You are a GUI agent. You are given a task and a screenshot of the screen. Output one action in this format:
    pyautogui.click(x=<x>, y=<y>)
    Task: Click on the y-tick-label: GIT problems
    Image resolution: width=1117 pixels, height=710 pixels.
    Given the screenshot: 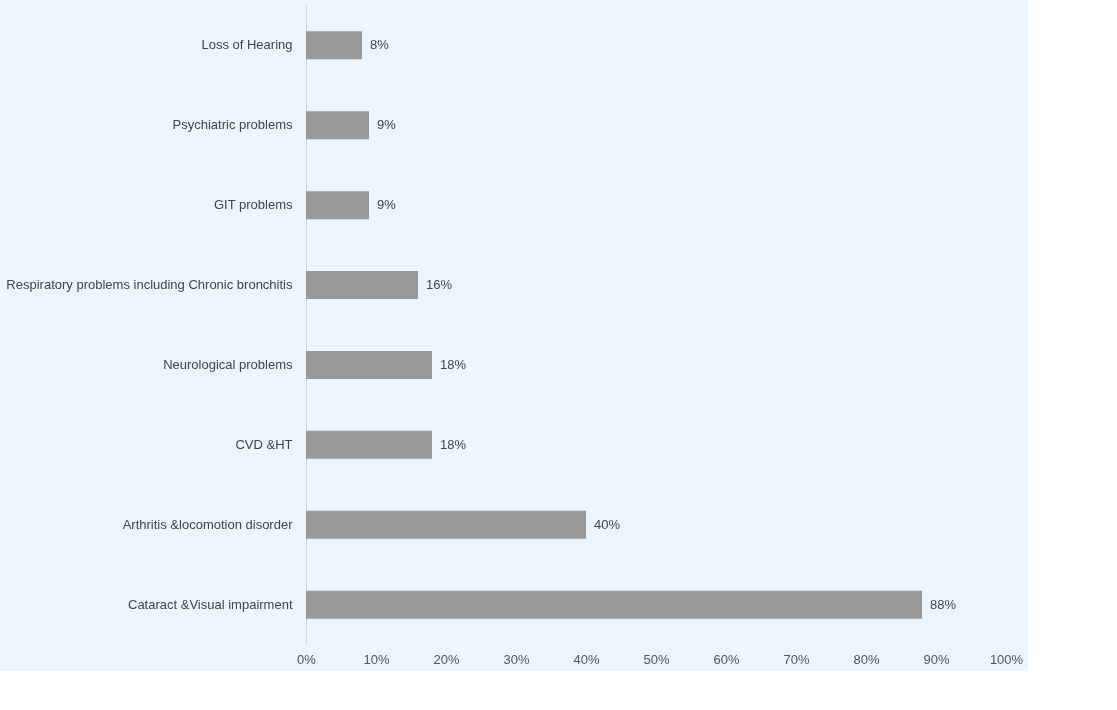 What is the action you would take?
    pyautogui.click(x=253, y=205)
    